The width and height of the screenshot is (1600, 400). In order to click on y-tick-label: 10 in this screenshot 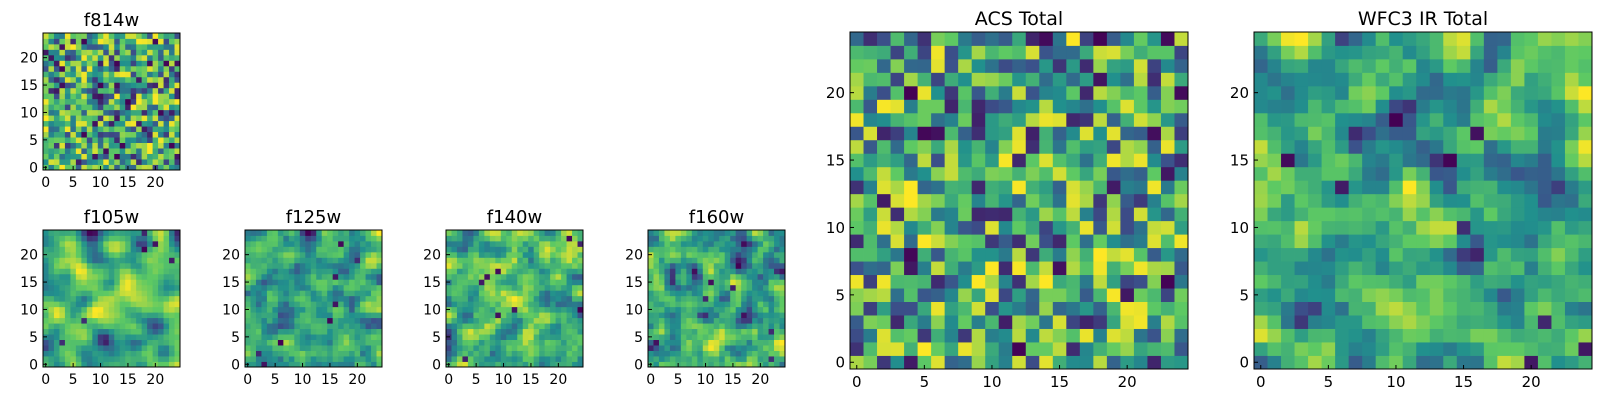, I will do `click(634, 311)`.